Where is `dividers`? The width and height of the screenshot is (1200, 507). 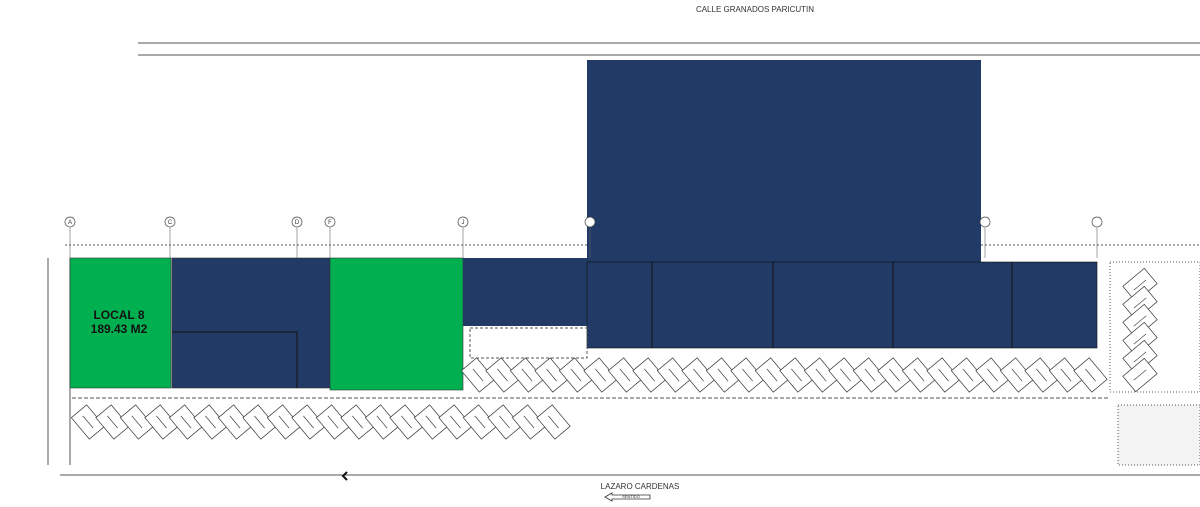
dividers is located at coordinates (832, 305).